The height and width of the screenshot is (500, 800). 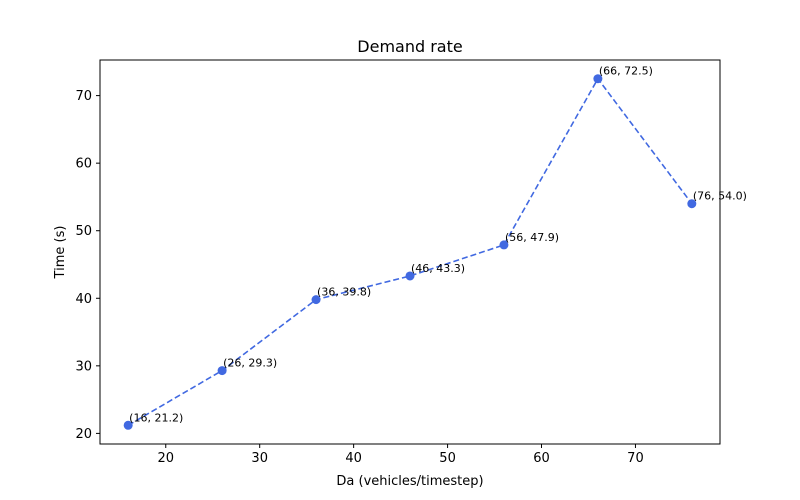 I want to click on y-tick-label: 20, so click(x=83, y=434).